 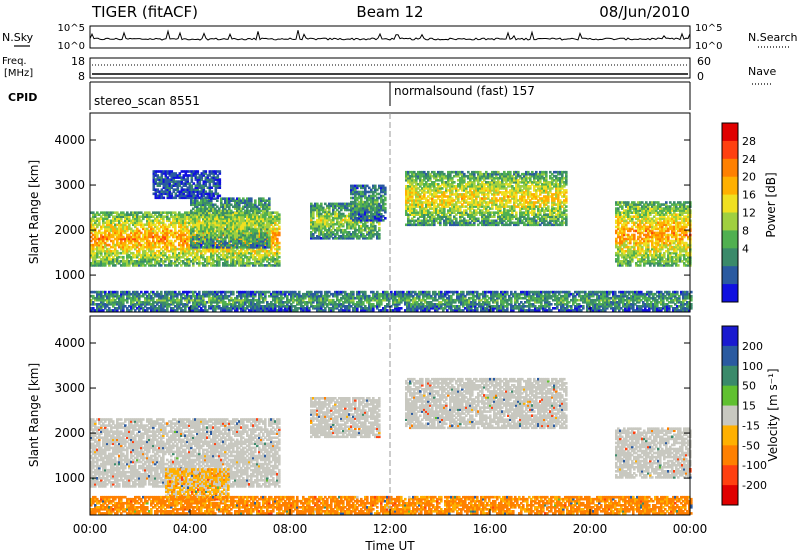 I want to click on cpid-segment-1: stereo_scan 8551, so click(x=147, y=101).